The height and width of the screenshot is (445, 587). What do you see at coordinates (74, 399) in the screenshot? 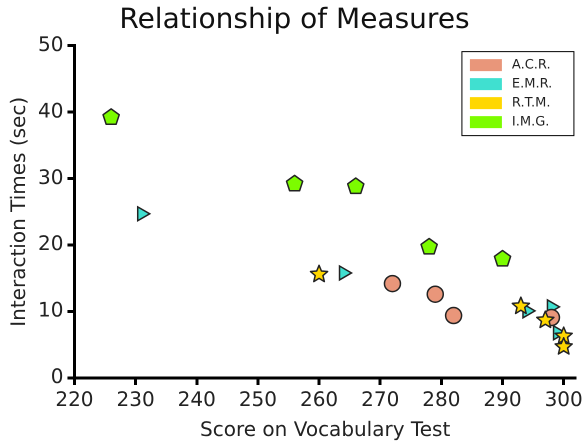
I see `x-tick-label: 220` at bounding box center [74, 399].